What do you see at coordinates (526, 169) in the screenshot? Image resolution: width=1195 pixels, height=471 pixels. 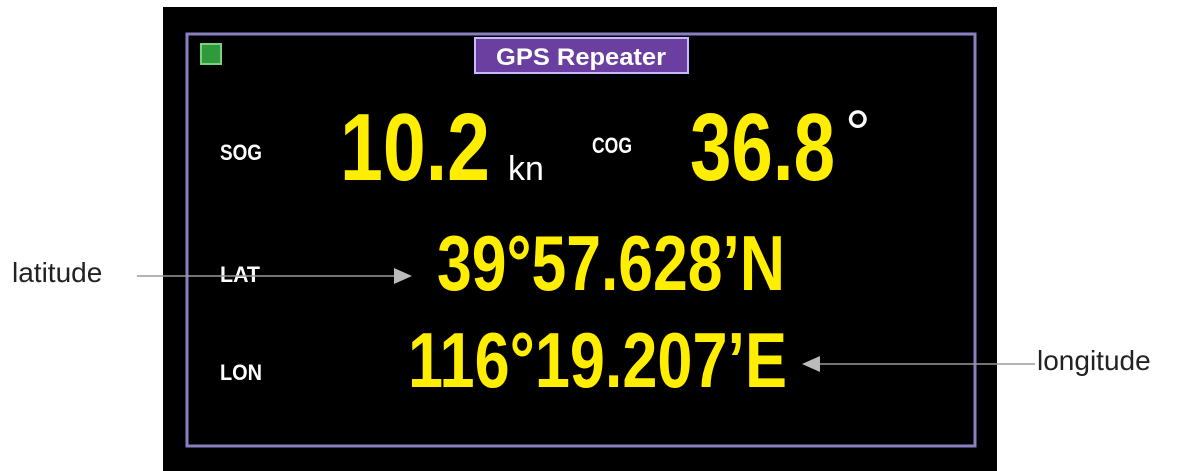 I see `sog-unit: kn` at bounding box center [526, 169].